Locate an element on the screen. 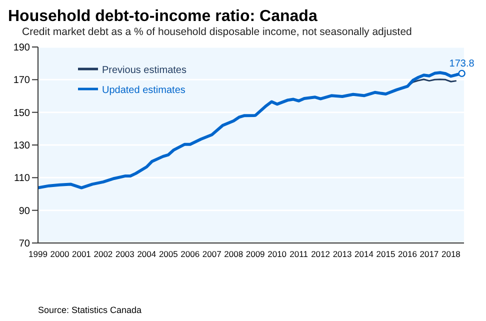 This screenshot has height=321, width=486. y-tick-label: 190 is located at coordinates (21, 48).